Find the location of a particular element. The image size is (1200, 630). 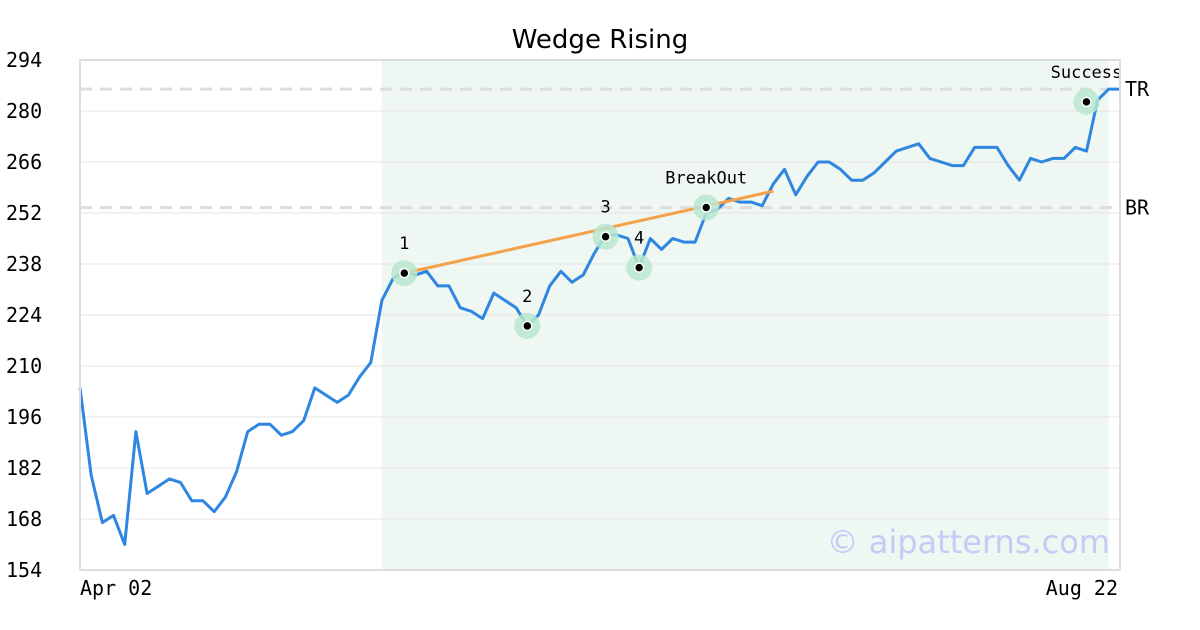

chart-title: Wedge Rising is located at coordinates (600, 40).